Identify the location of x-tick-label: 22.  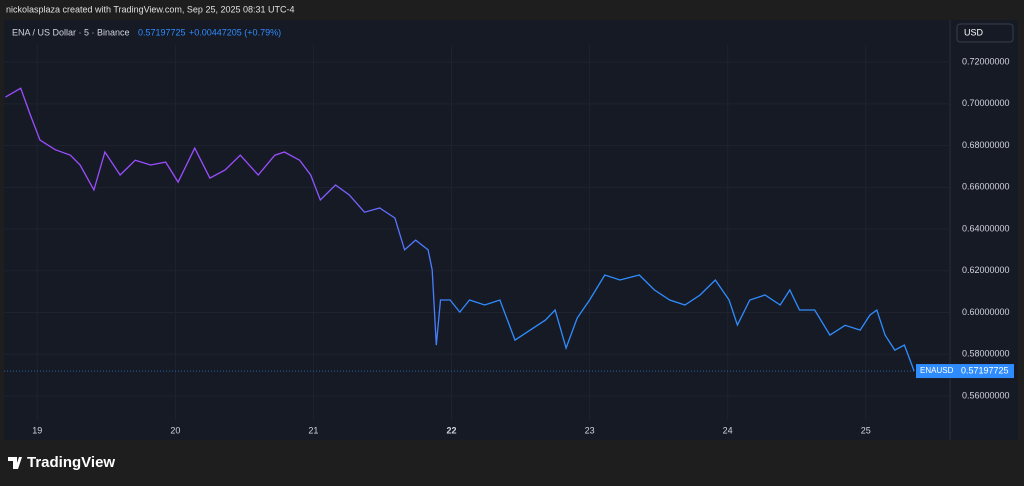
(452, 430).